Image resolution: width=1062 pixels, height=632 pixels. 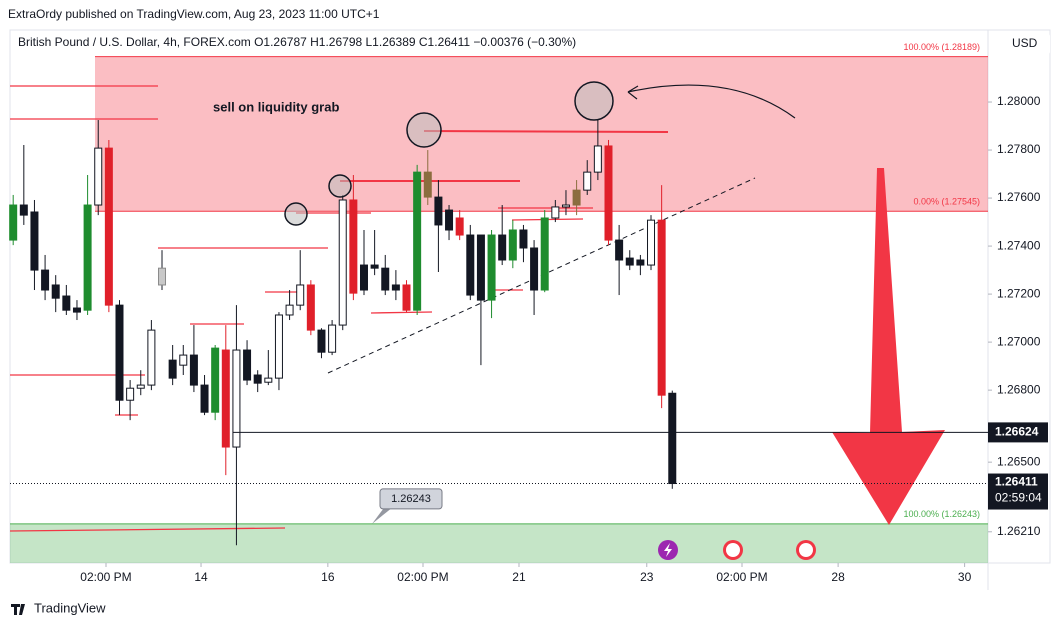 What do you see at coordinates (838, 577) in the screenshot?
I see `x-tick-label: 28` at bounding box center [838, 577].